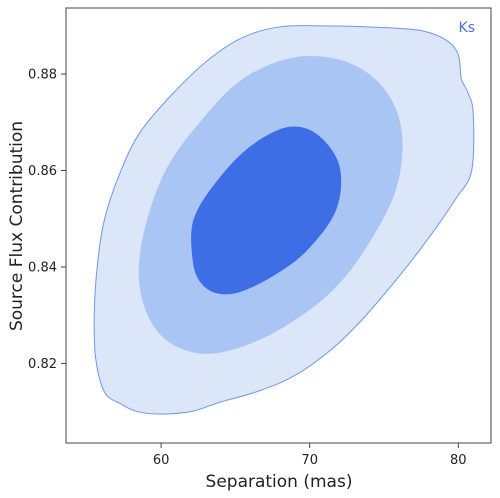  I want to click on x-axis-label: Separation (mas), so click(279, 482).